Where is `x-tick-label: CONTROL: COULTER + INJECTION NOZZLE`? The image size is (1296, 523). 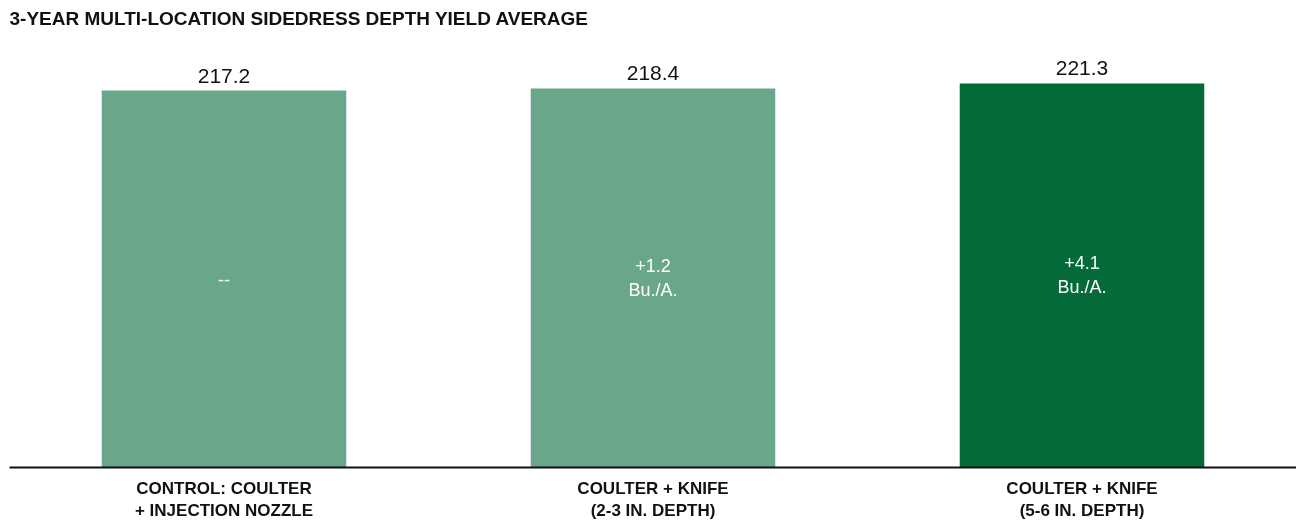
x-tick-label: CONTROL: COULTER + INJECTION NOZZLE is located at coordinates (224, 499).